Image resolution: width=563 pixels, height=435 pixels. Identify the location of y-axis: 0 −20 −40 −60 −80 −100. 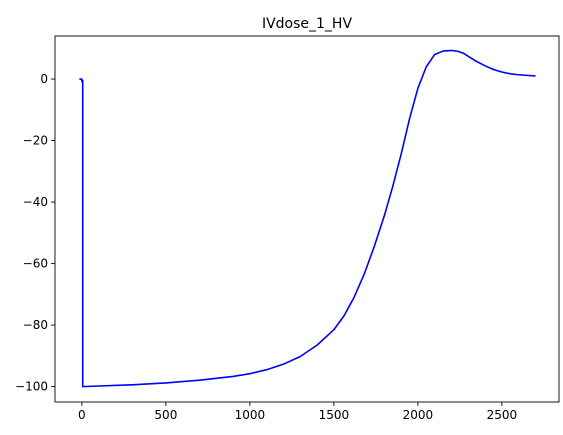
(35, 233).